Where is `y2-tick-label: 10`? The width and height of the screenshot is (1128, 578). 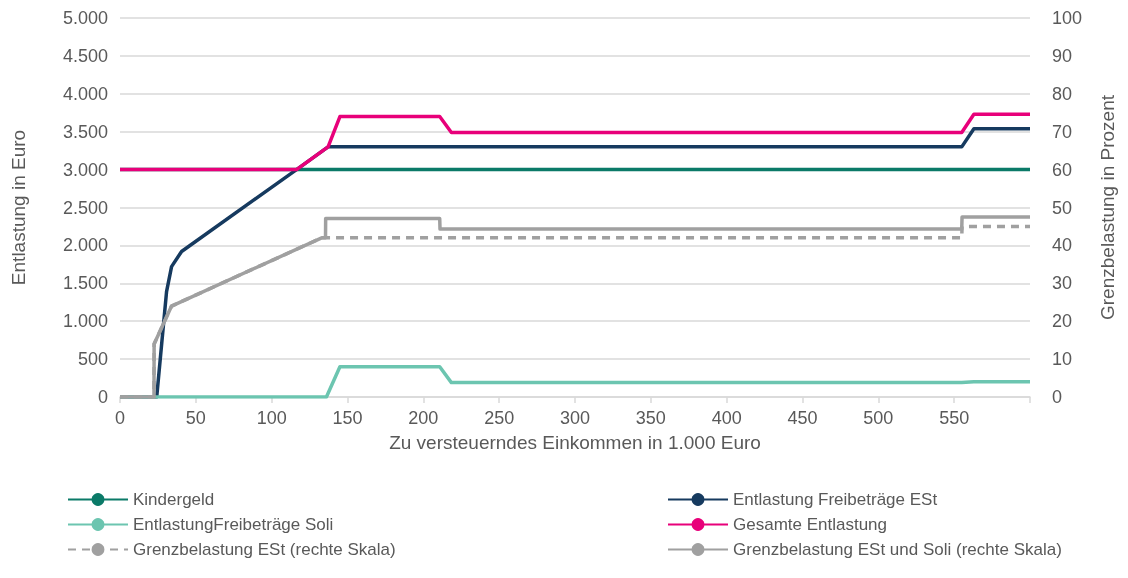
y2-tick-label: 10 is located at coordinates (1062, 359).